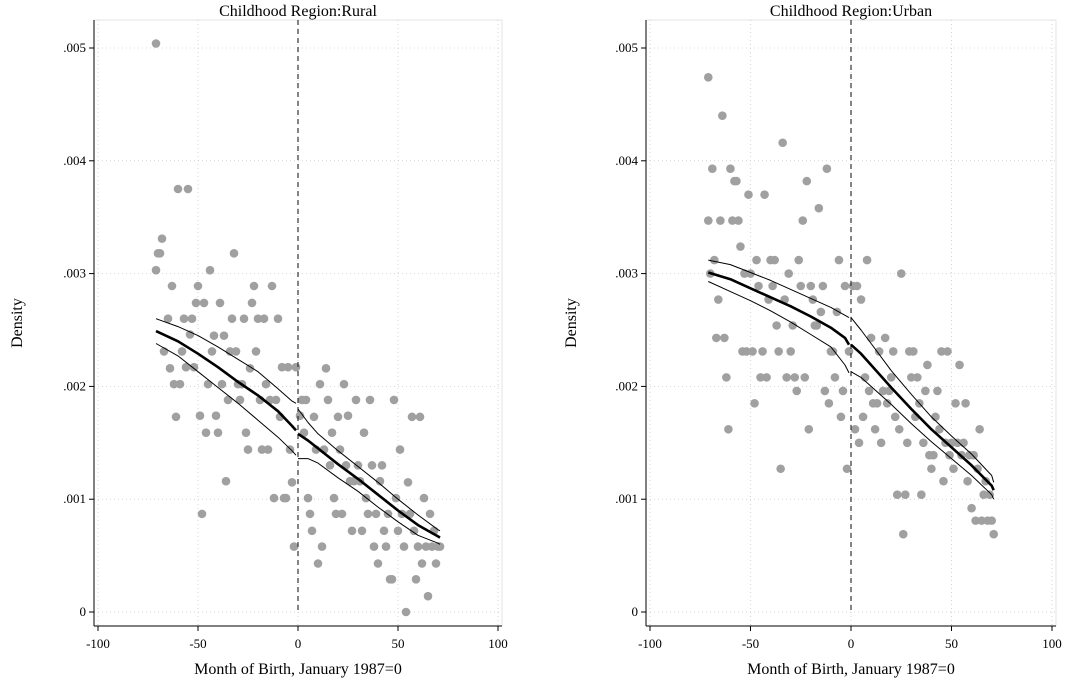 Image resolution: width=1073 pixels, height=687 pixels. Describe the element at coordinates (17, 323) in the screenshot. I see `y-axis-label: Density` at that location.